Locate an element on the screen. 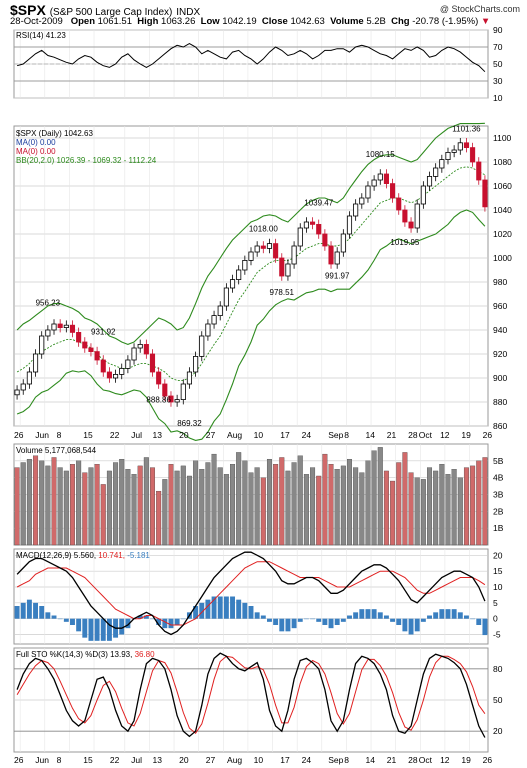 The image size is (527, 768). bb-legend: BB(20,2.0) 1026.39 - 1069.32 - 1112.24 is located at coordinates (86, 160).